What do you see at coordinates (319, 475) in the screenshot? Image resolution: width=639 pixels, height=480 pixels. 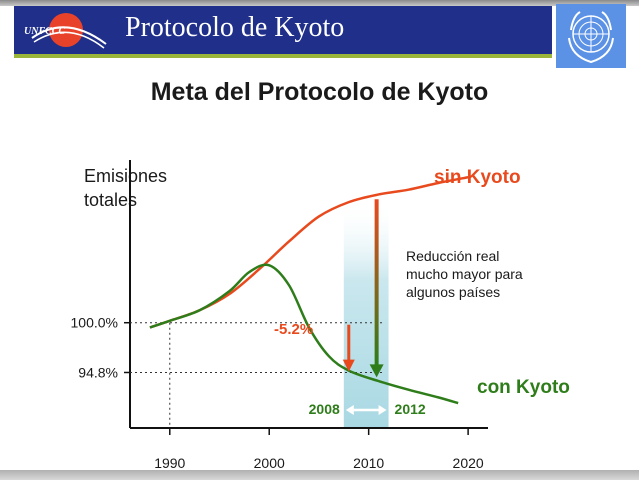 I see `bottom-gray-bar` at bounding box center [319, 475].